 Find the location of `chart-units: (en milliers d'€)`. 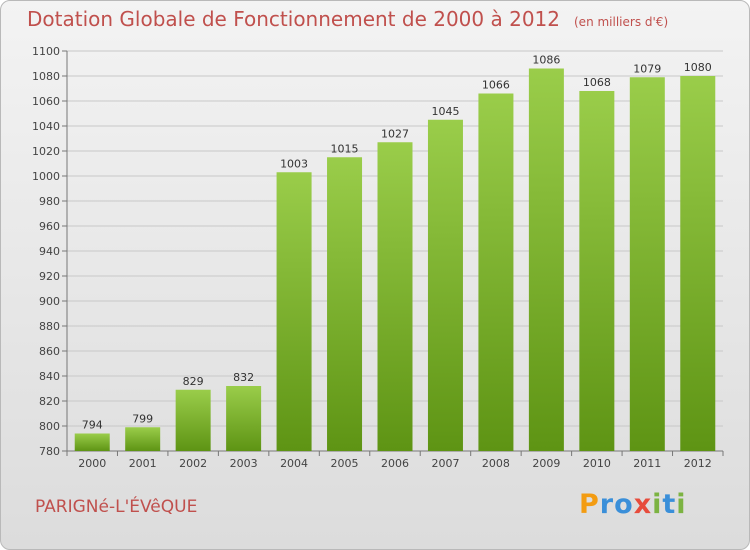

chart-units: (en milliers d'€) is located at coordinates (621, 22).